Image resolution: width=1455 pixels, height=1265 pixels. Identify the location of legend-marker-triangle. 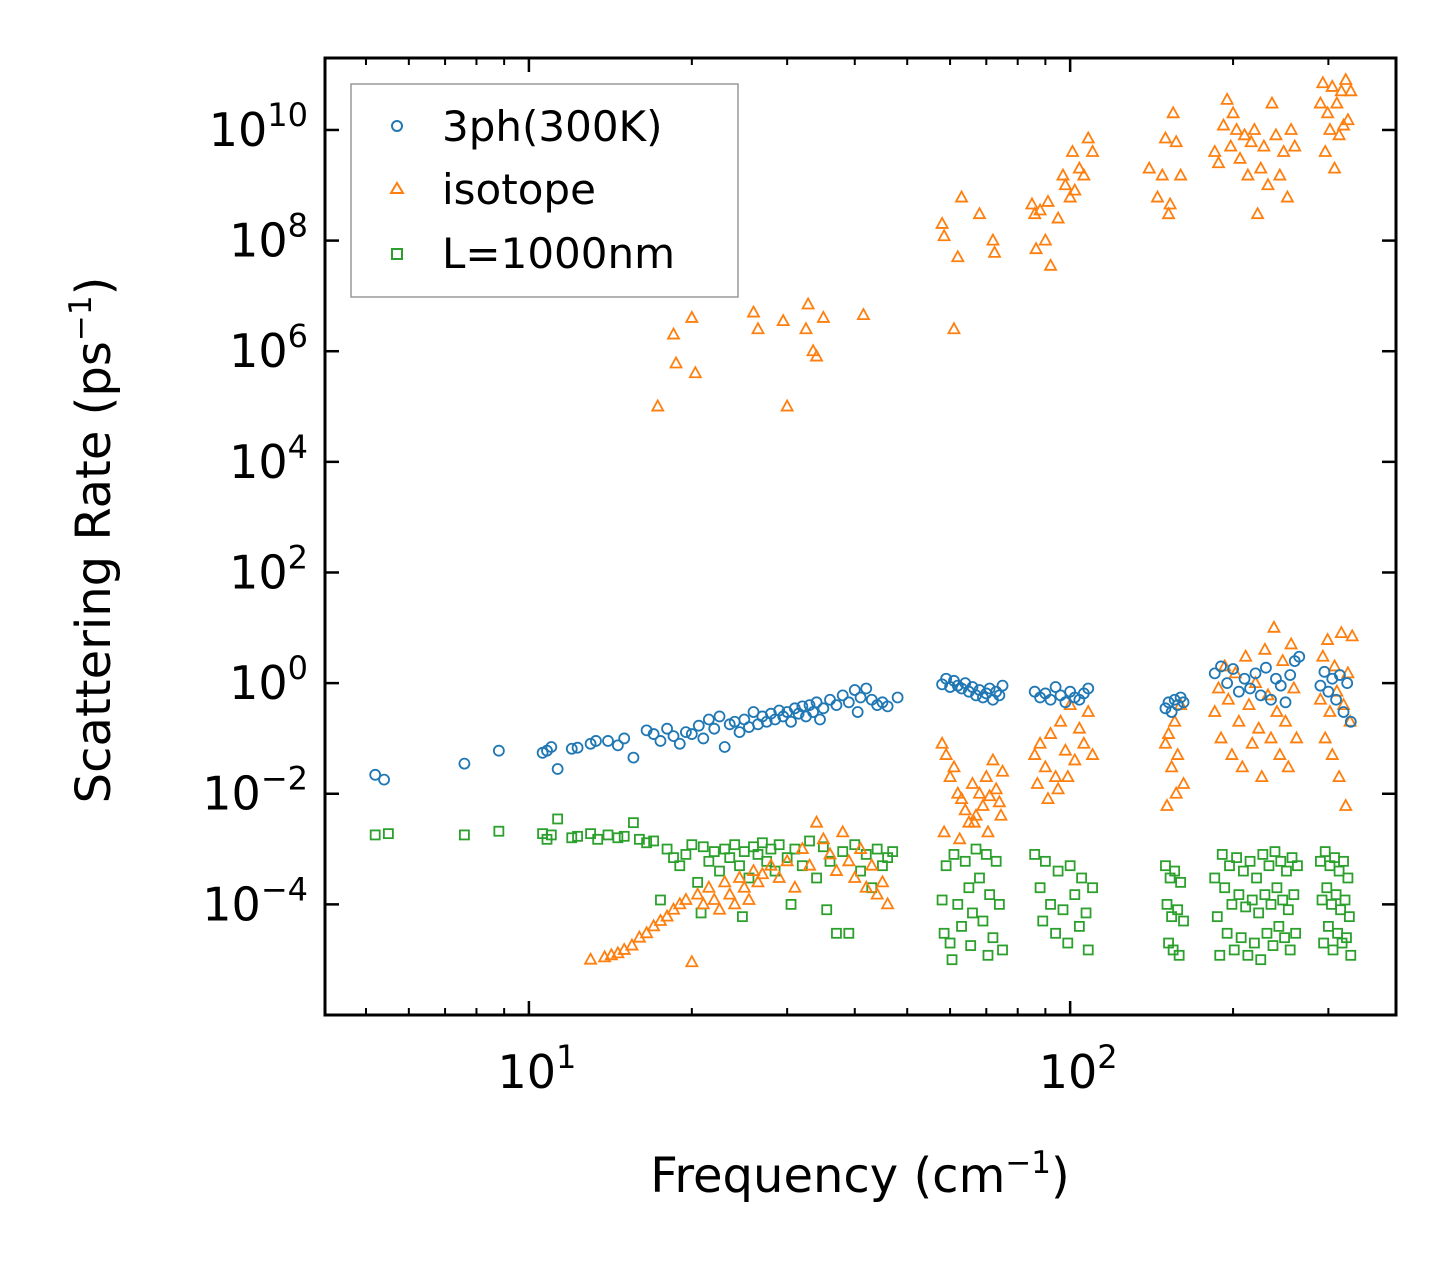
(397, 187).